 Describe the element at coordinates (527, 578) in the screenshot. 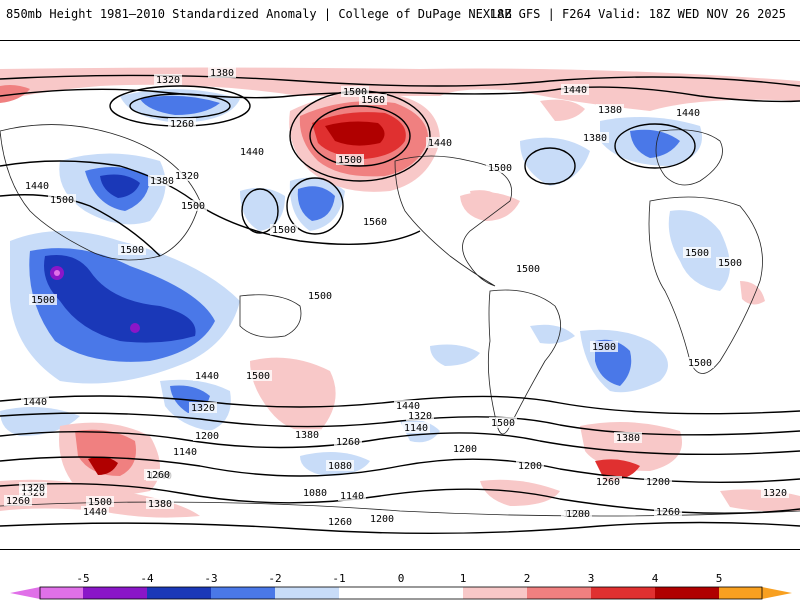

I see `colorbar-tick-label: 2` at that location.